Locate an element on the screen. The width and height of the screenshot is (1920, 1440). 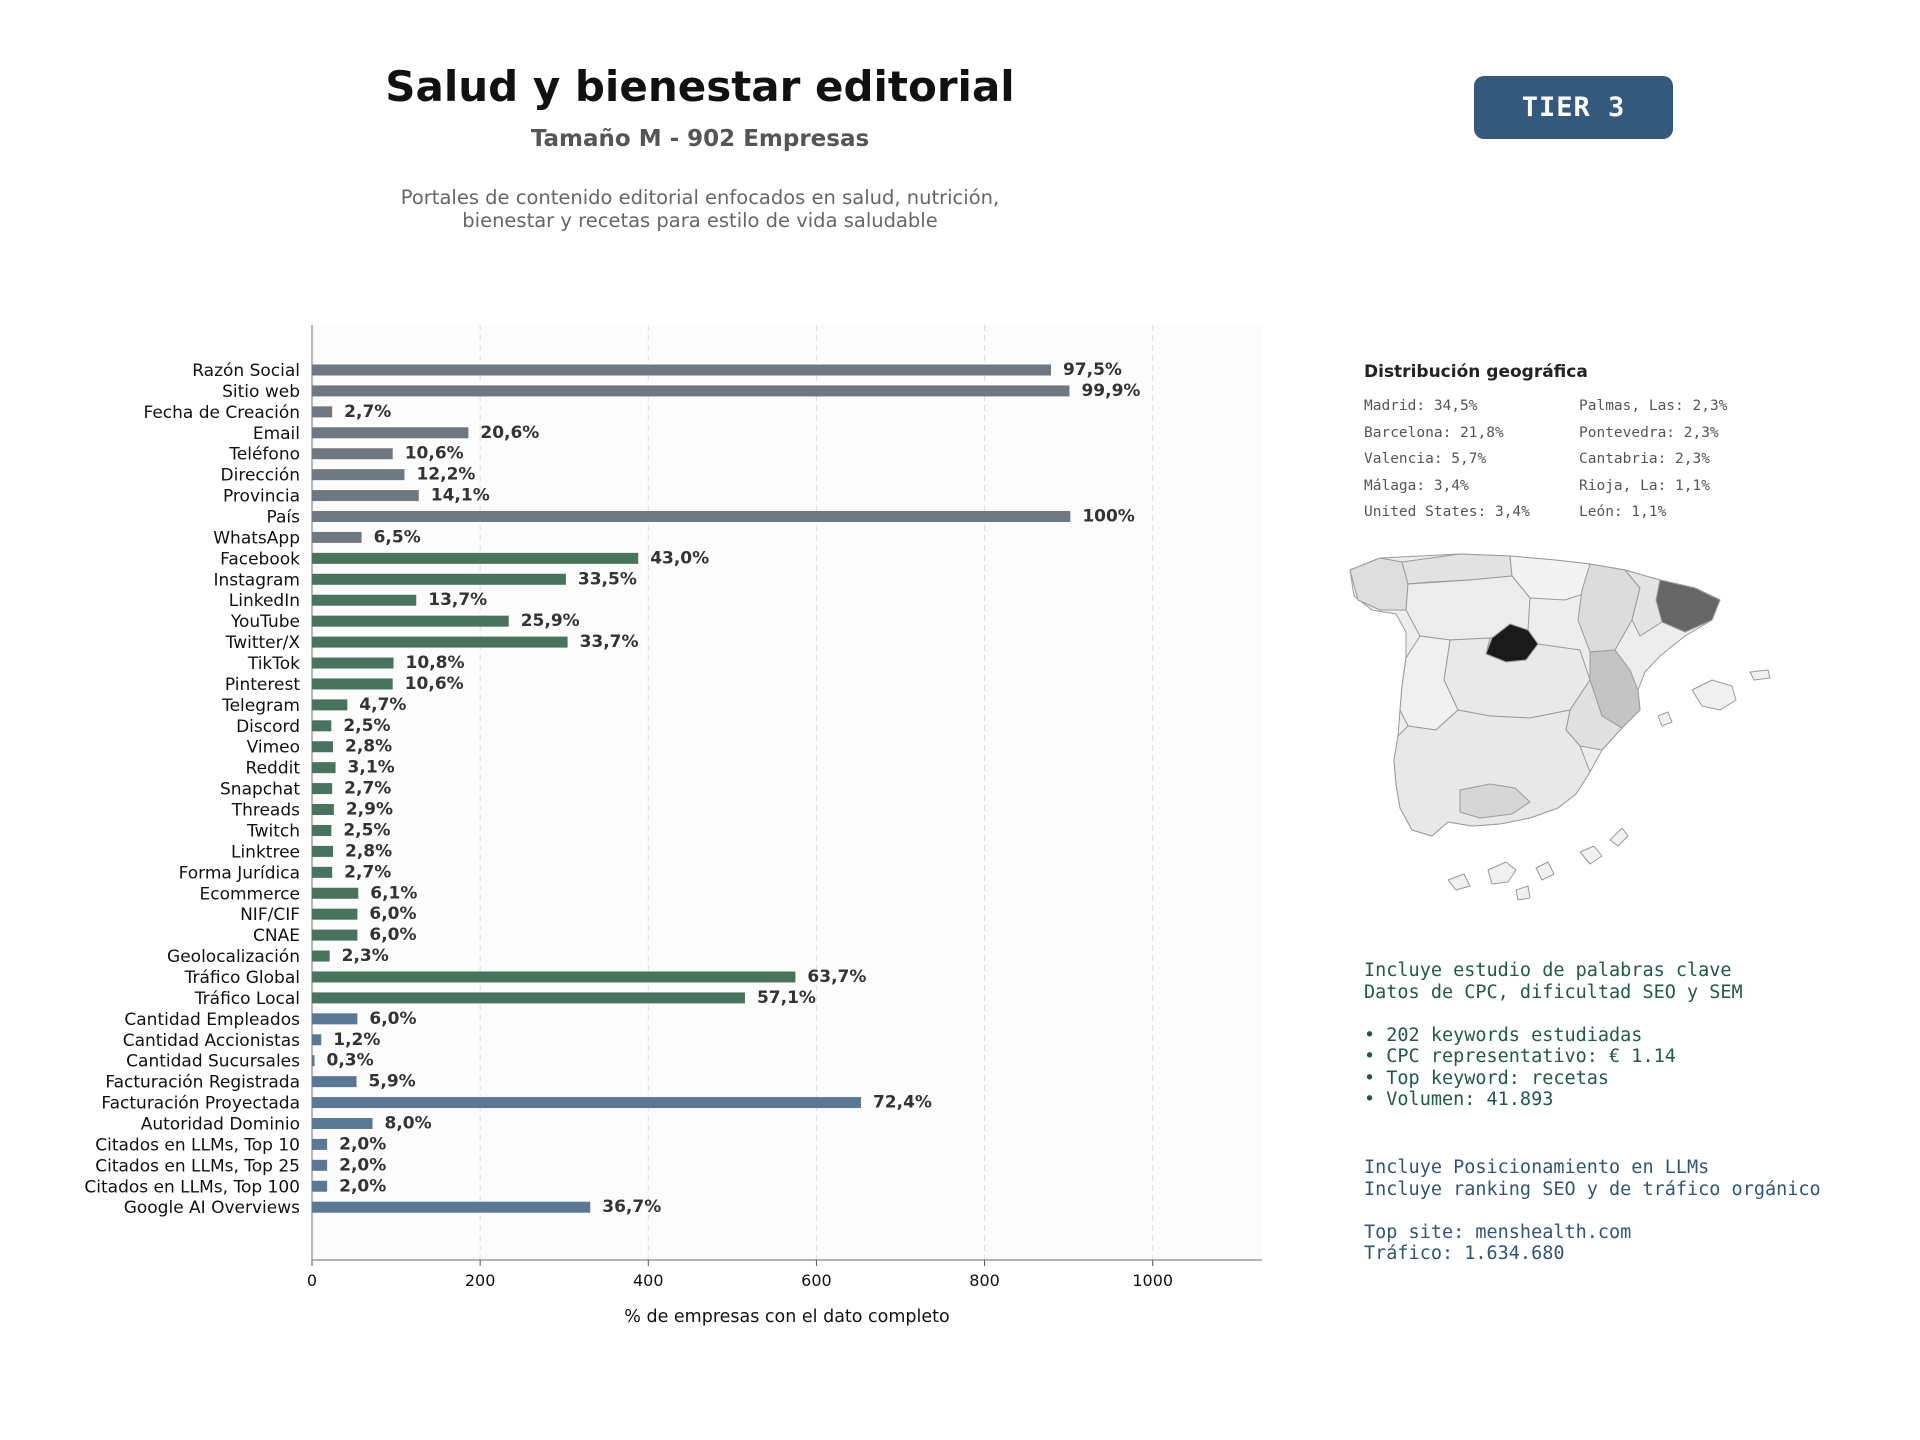
keywords-spacer is located at coordinates (1553, 1014).